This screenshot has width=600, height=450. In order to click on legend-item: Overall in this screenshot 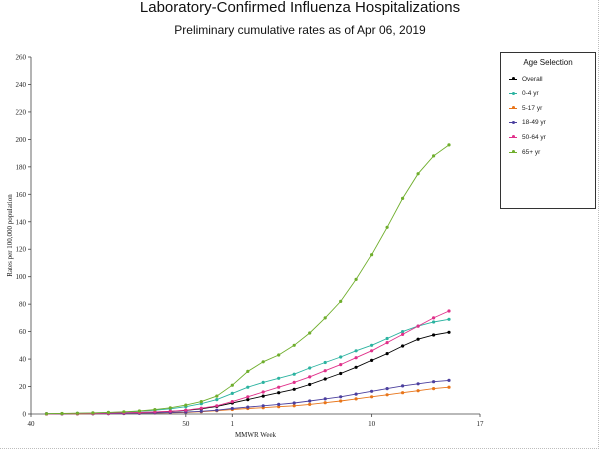, I will do `click(526, 79)`.